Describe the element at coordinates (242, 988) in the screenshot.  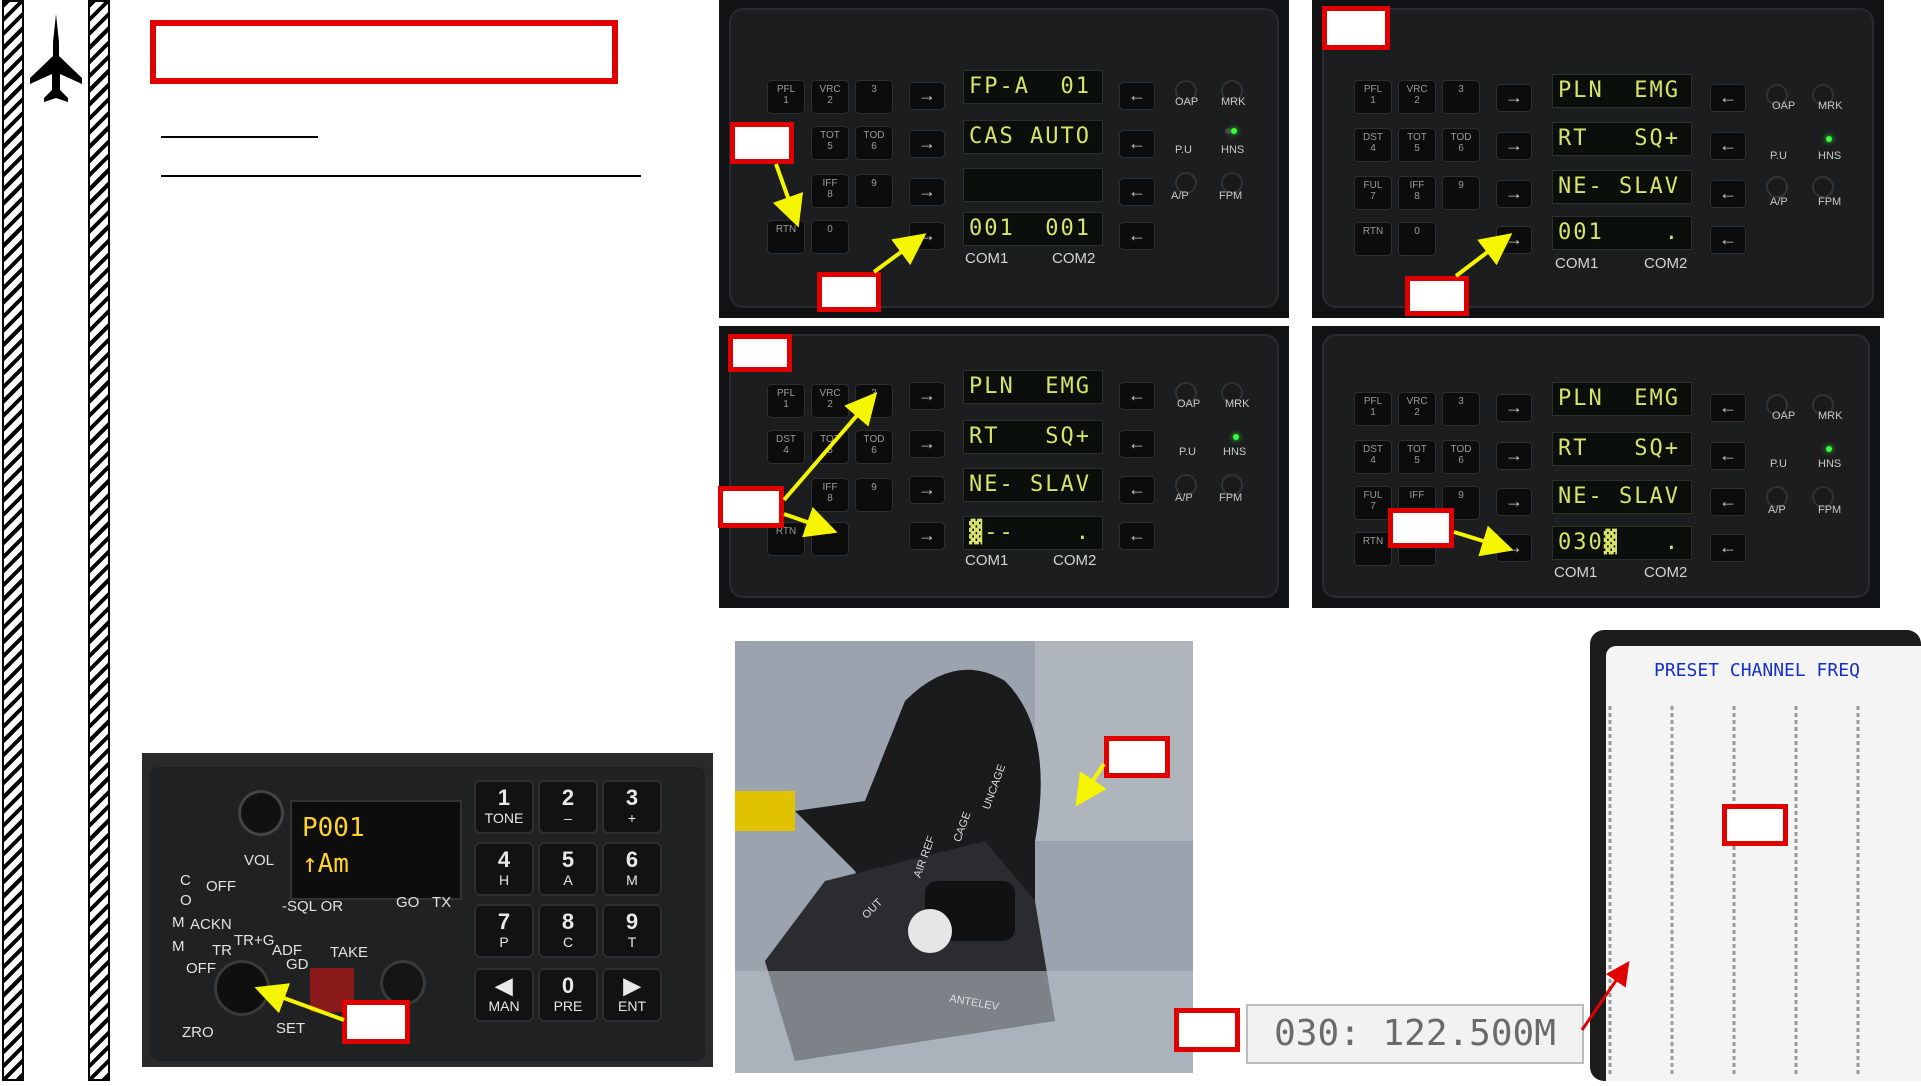
I see `mode-selector-knob` at that location.